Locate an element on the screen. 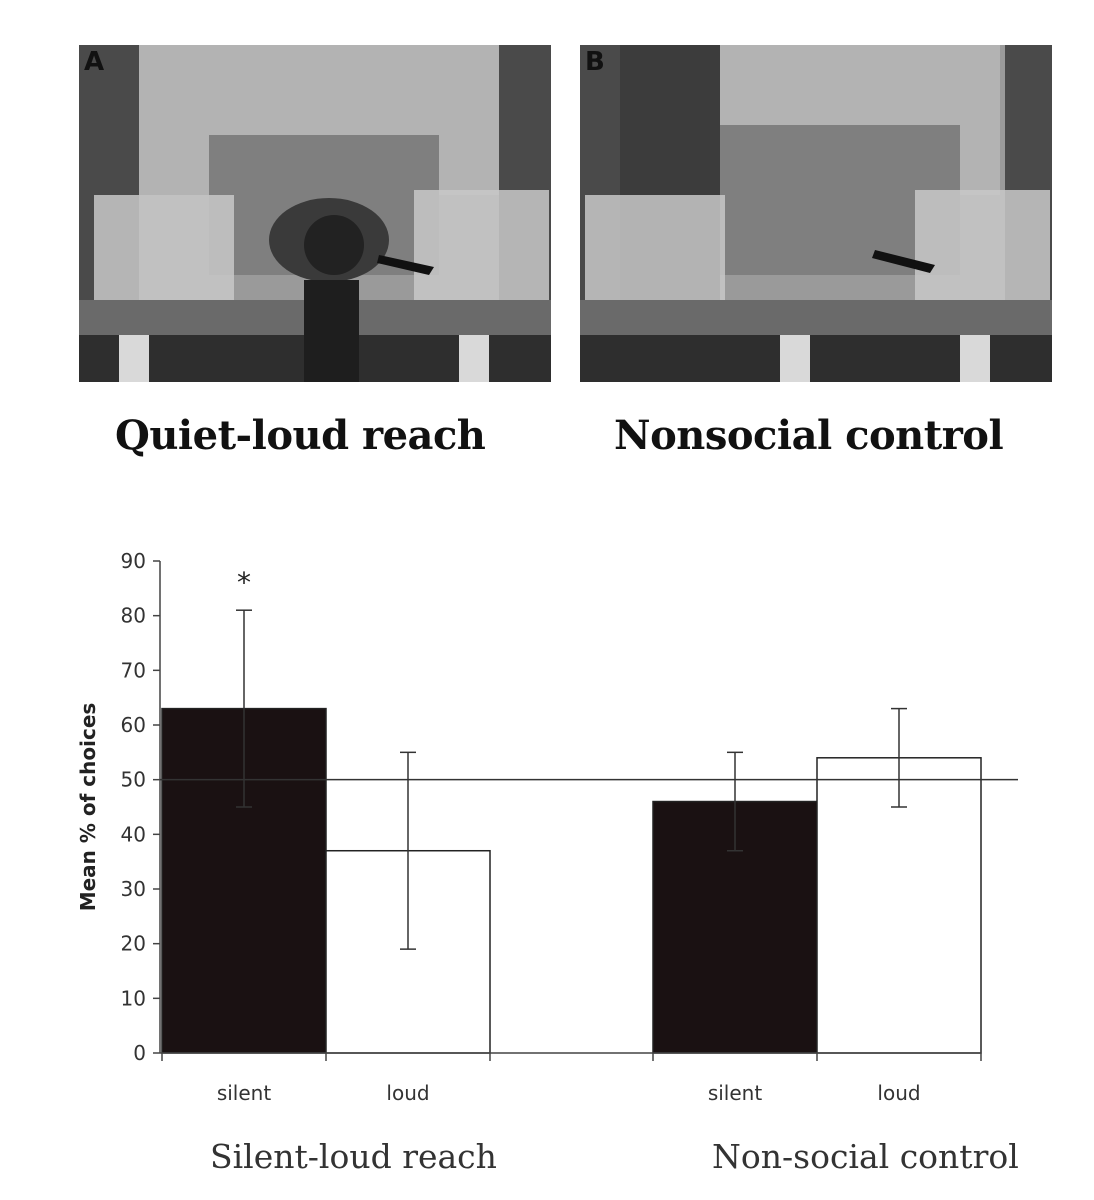  y-tick-label: 60 is located at coordinates (133, 725).